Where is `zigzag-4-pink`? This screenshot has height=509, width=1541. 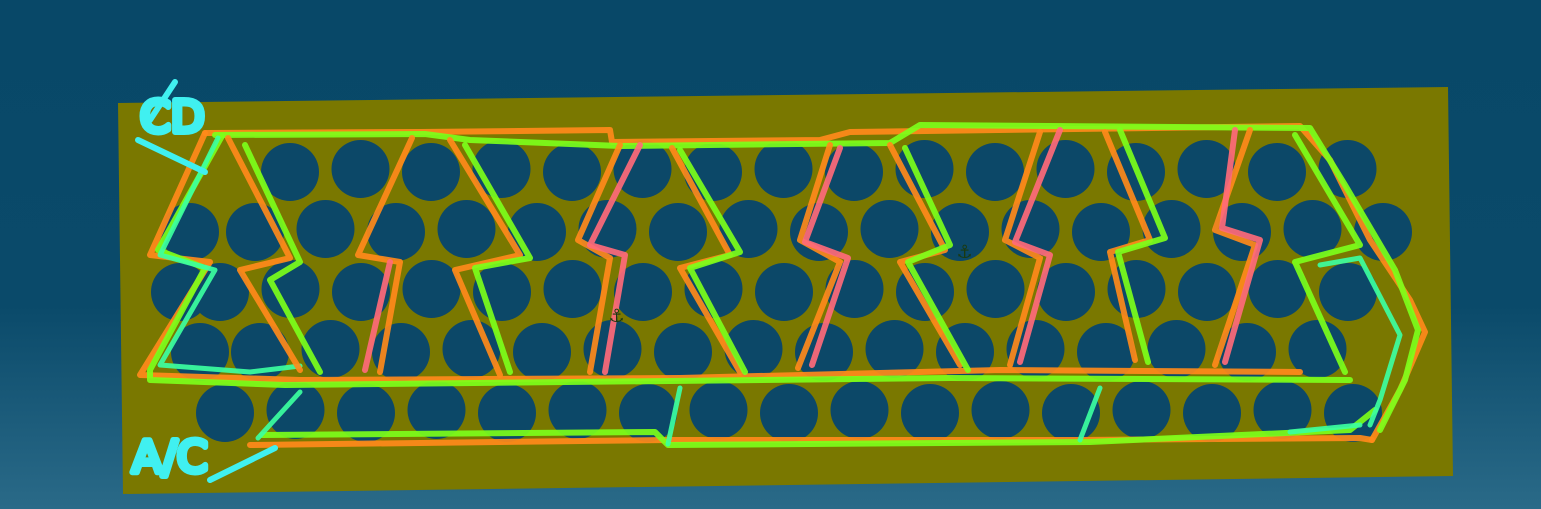 zigzag-4-pink is located at coordinates (1241, 246).